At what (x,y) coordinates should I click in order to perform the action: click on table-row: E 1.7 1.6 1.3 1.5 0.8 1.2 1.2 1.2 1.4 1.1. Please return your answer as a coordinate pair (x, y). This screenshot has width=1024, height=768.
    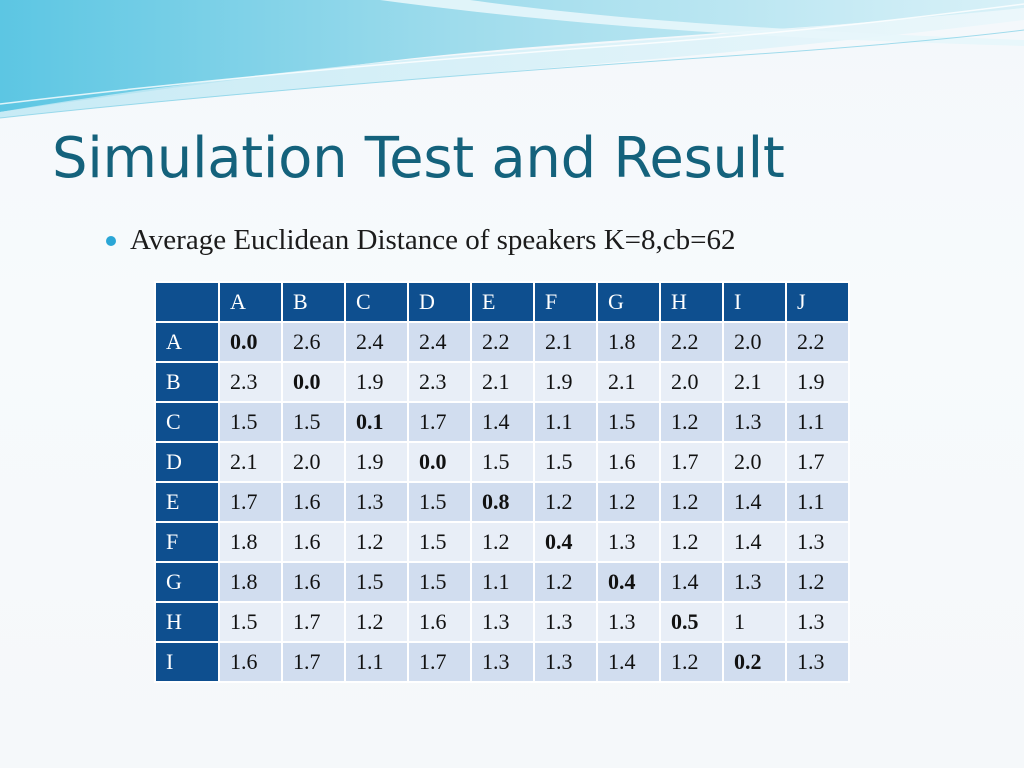
    Looking at the image, I should click on (502, 502).